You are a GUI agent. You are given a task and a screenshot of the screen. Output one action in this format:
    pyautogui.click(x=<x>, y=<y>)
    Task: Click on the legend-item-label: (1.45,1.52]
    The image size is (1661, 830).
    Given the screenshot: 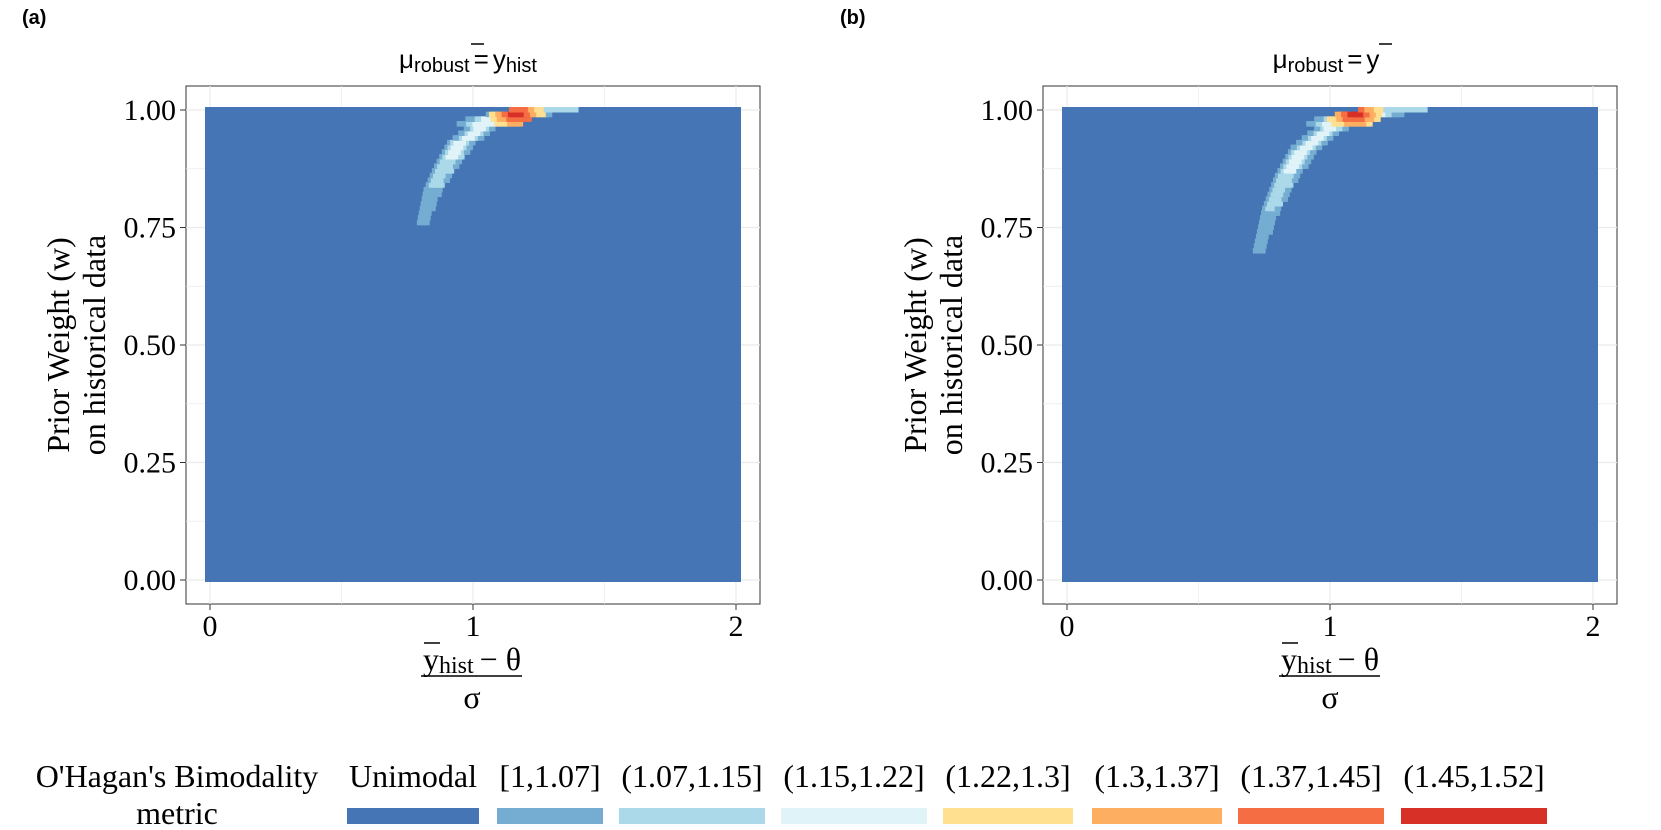 What is the action you would take?
    pyautogui.click(x=1473, y=776)
    